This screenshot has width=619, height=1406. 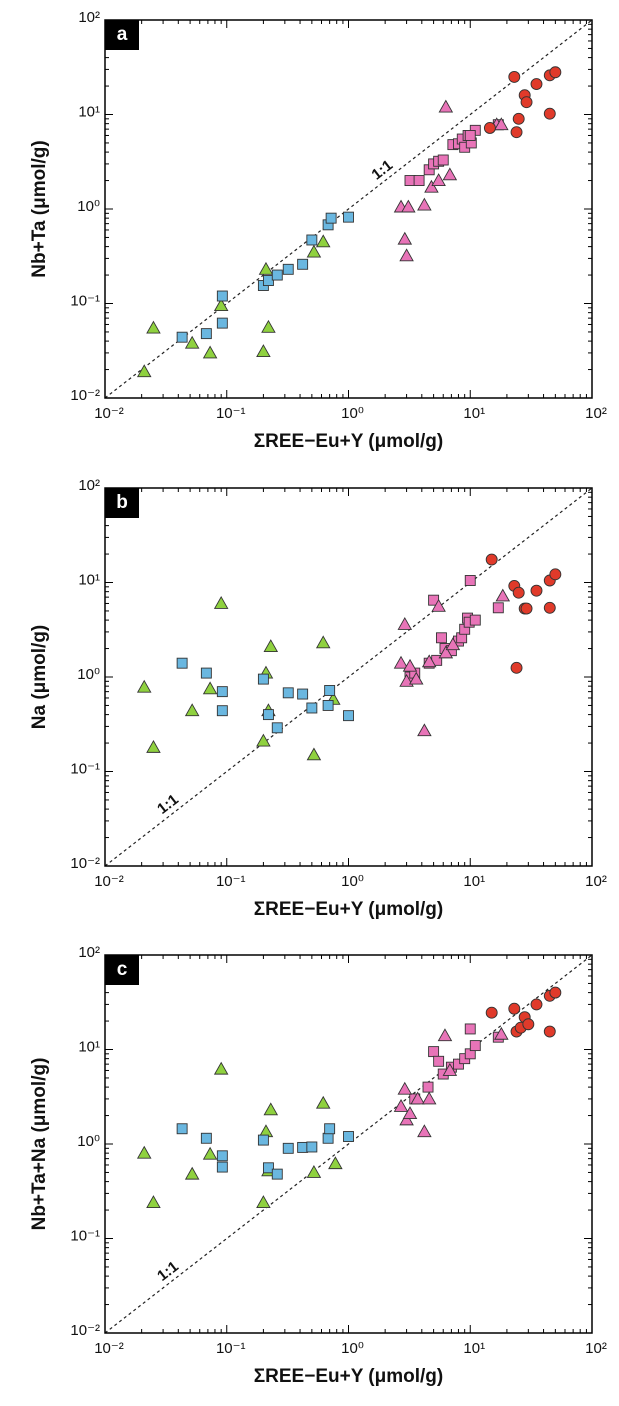 I want to click on y-tick-label: 10⁰, so click(x=88, y=1141).